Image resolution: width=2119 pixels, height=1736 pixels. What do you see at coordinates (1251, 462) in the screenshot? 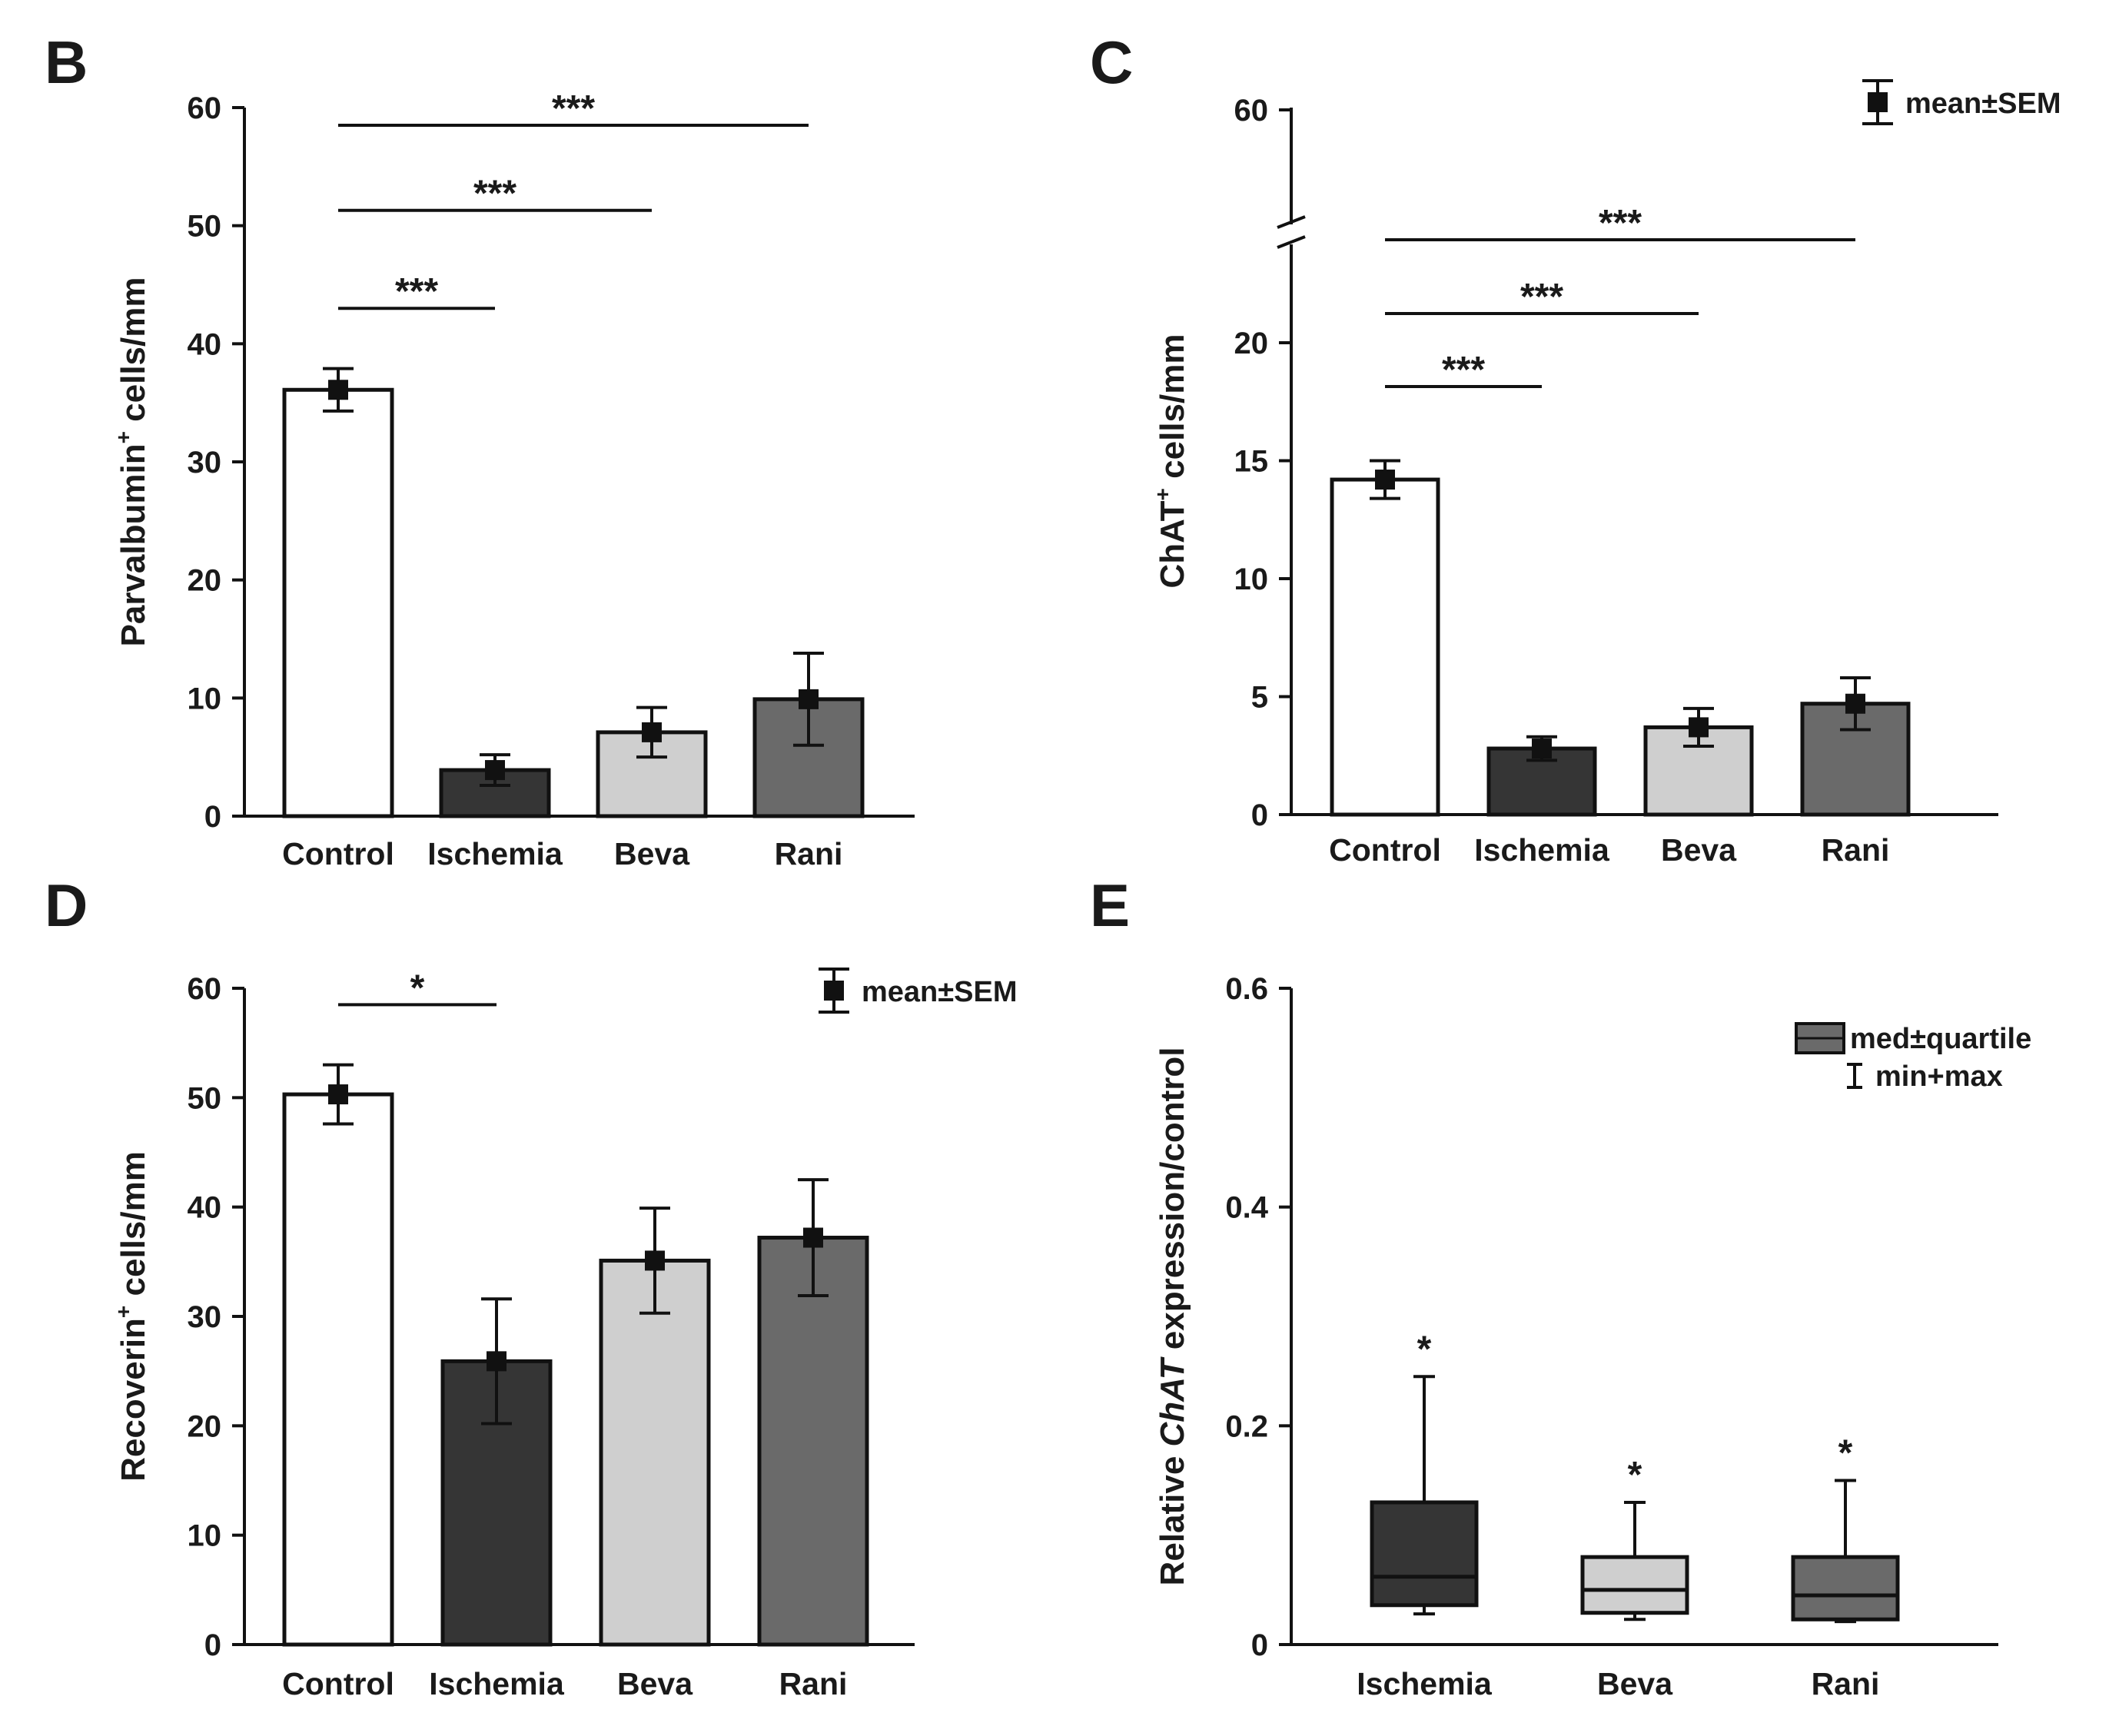
I see `y-tick-label: 15` at bounding box center [1251, 462].